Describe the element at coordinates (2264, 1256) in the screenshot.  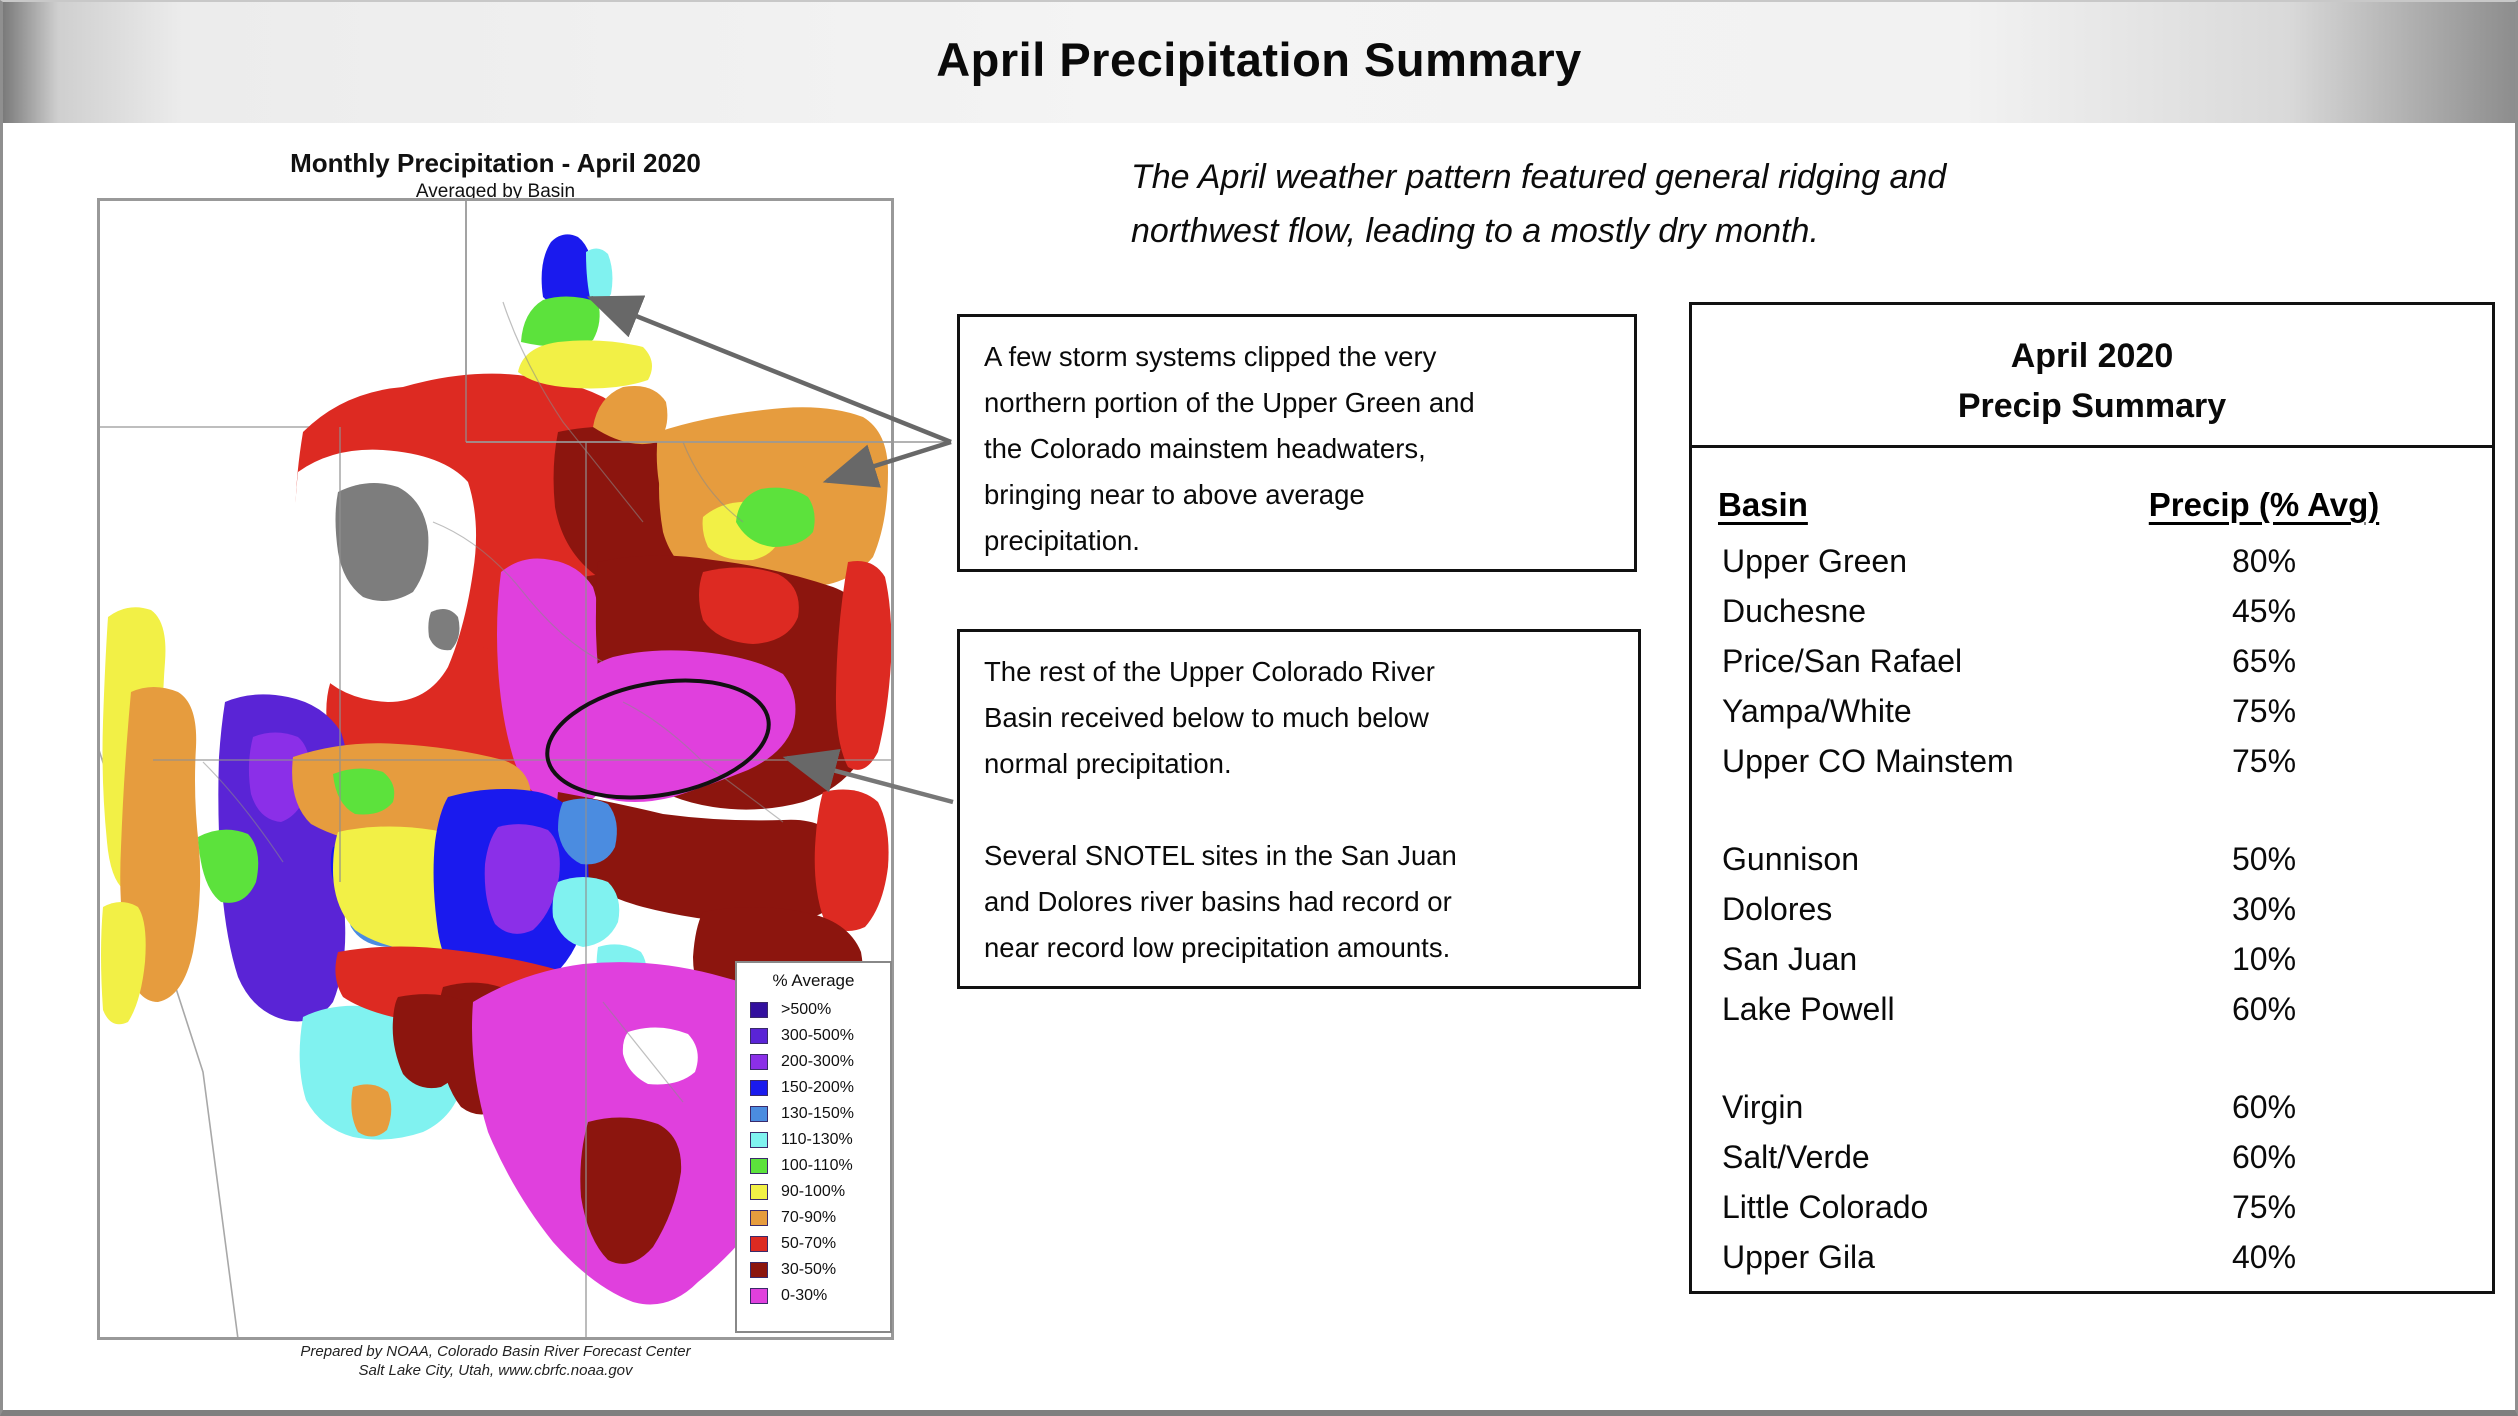
I see `precip-value: 40%` at that location.